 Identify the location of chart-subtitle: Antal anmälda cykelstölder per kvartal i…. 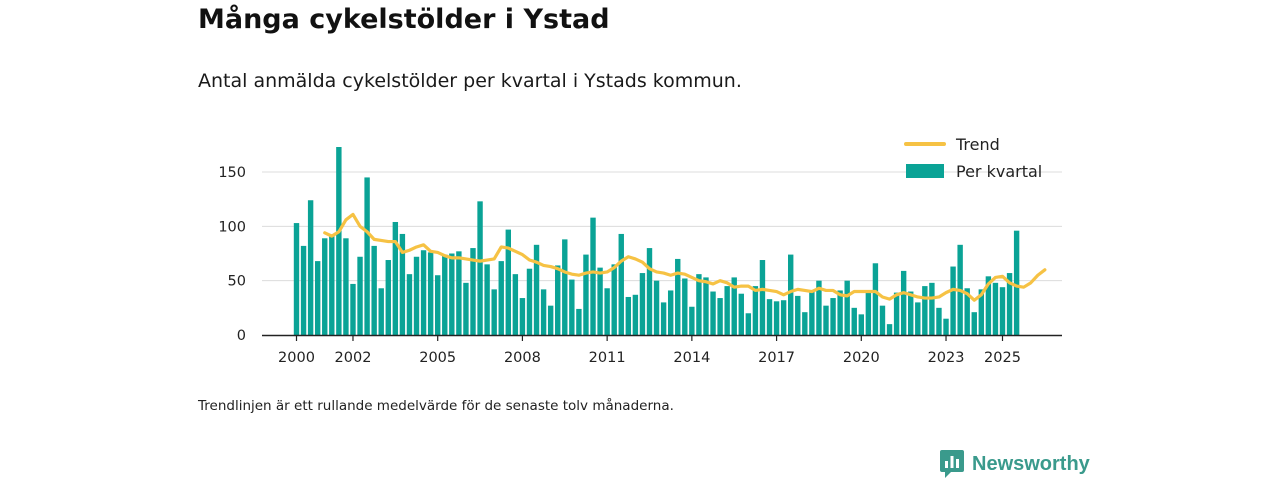
(470, 81).